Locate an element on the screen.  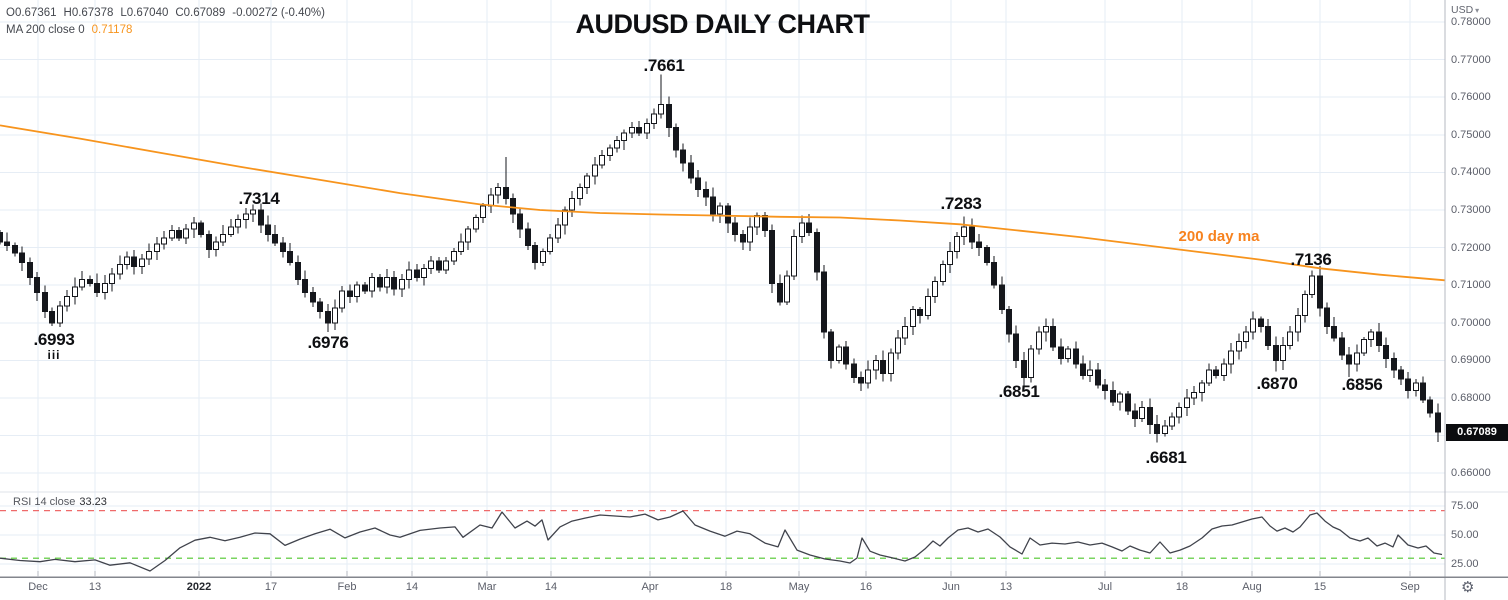
time-axis-label: 16 is located at coordinates (866, 587).